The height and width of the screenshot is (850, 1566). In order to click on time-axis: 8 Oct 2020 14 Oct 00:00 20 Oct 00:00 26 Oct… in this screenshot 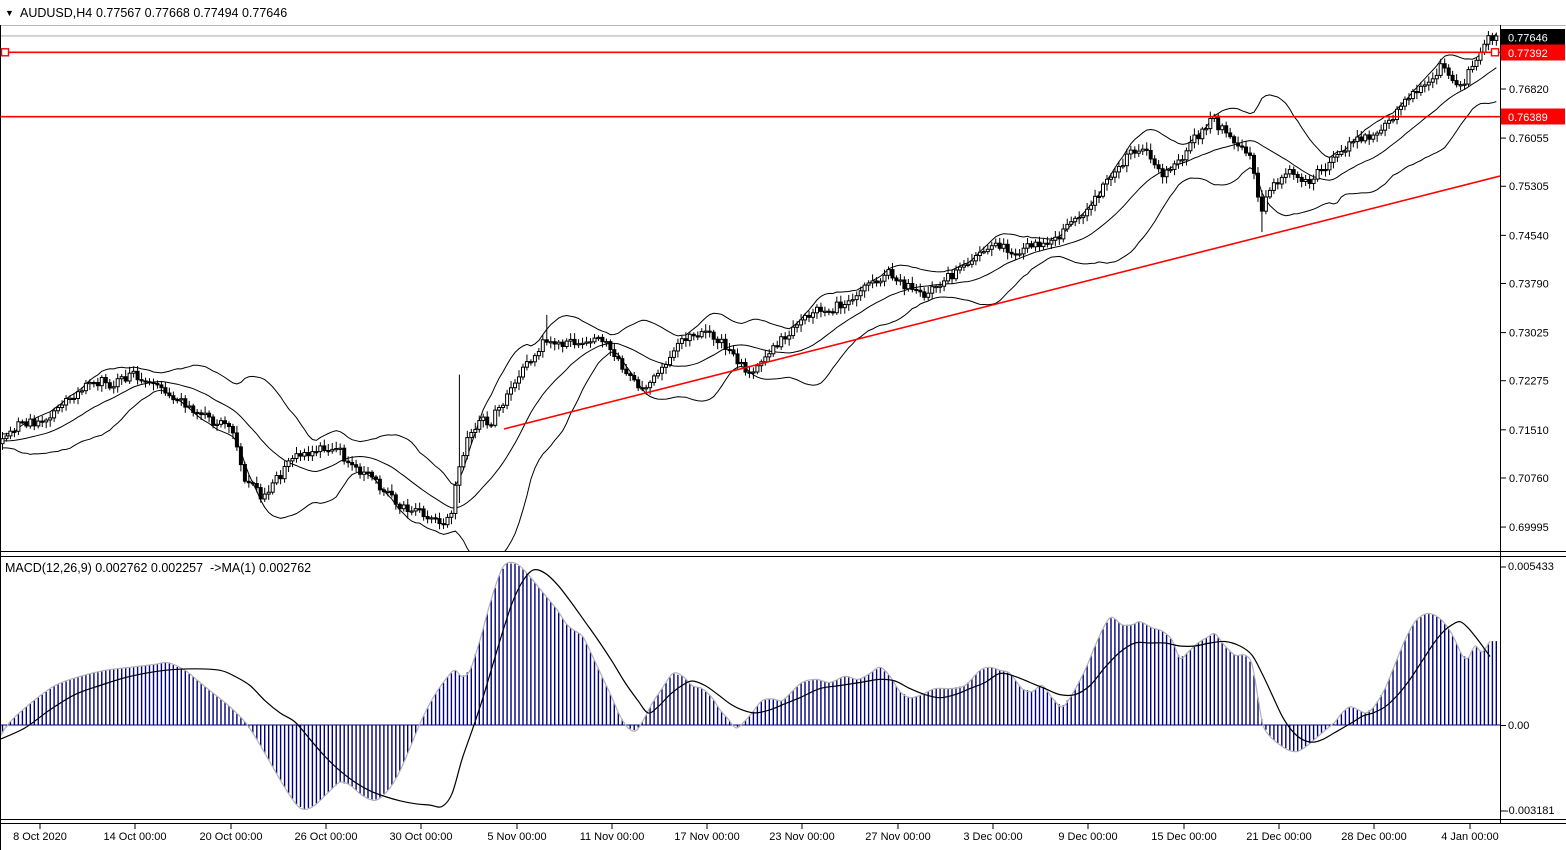, I will do `click(756, 833)`.